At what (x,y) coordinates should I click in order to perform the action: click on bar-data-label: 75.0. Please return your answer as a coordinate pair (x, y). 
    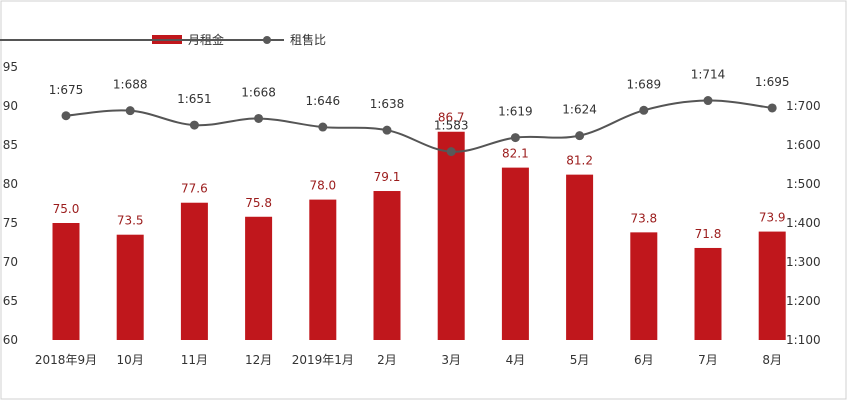
    Looking at the image, I should click on (66, 209).